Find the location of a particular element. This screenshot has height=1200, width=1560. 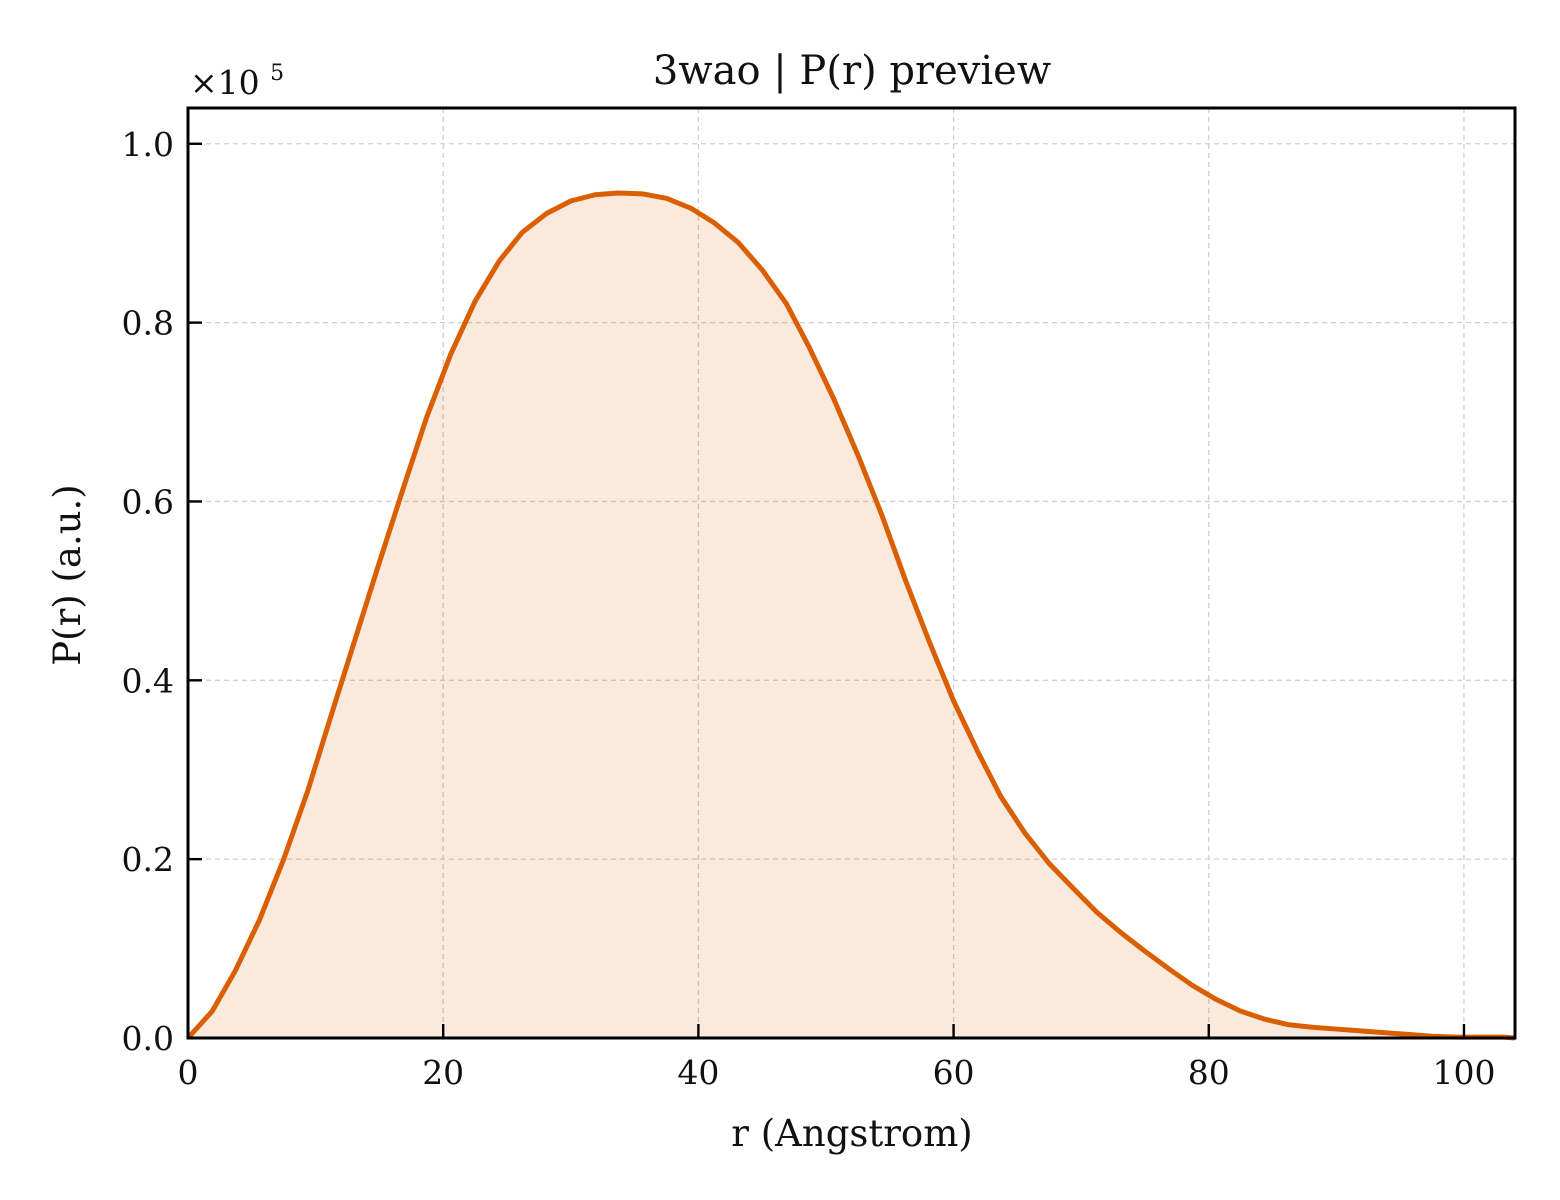

x-tick-label: 20 is located at coordinates (443, 1072).